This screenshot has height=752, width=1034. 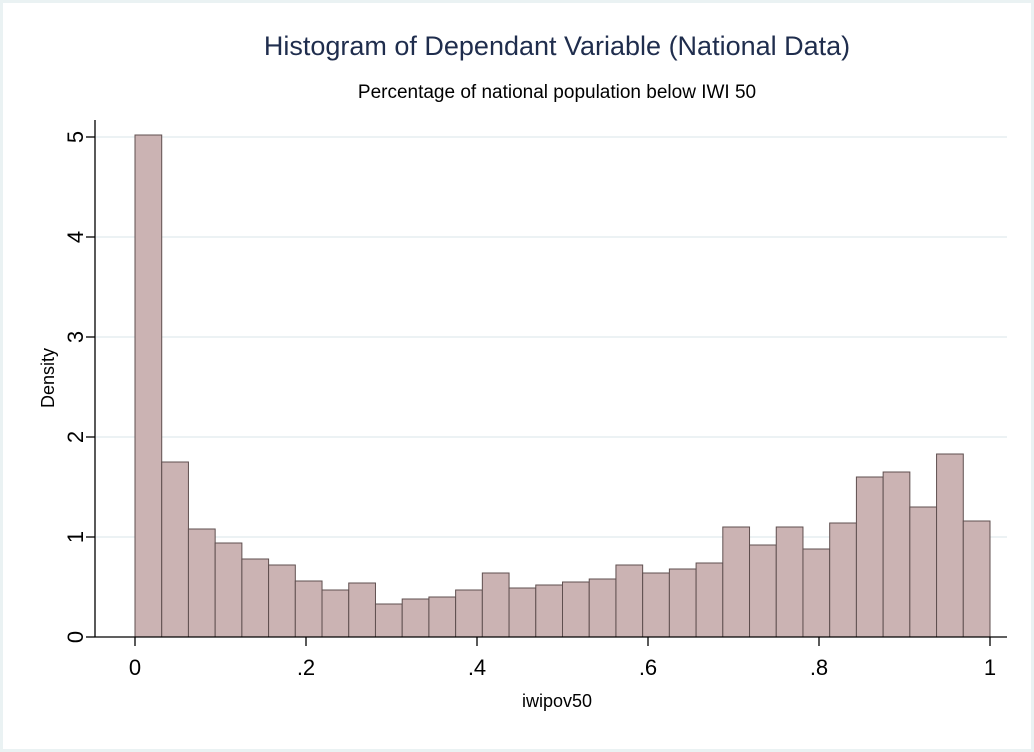 What do you see at coordinates (990, 667) in the screenshot?
I see `x-tick-label: 1` at bounding box center [990, 667].